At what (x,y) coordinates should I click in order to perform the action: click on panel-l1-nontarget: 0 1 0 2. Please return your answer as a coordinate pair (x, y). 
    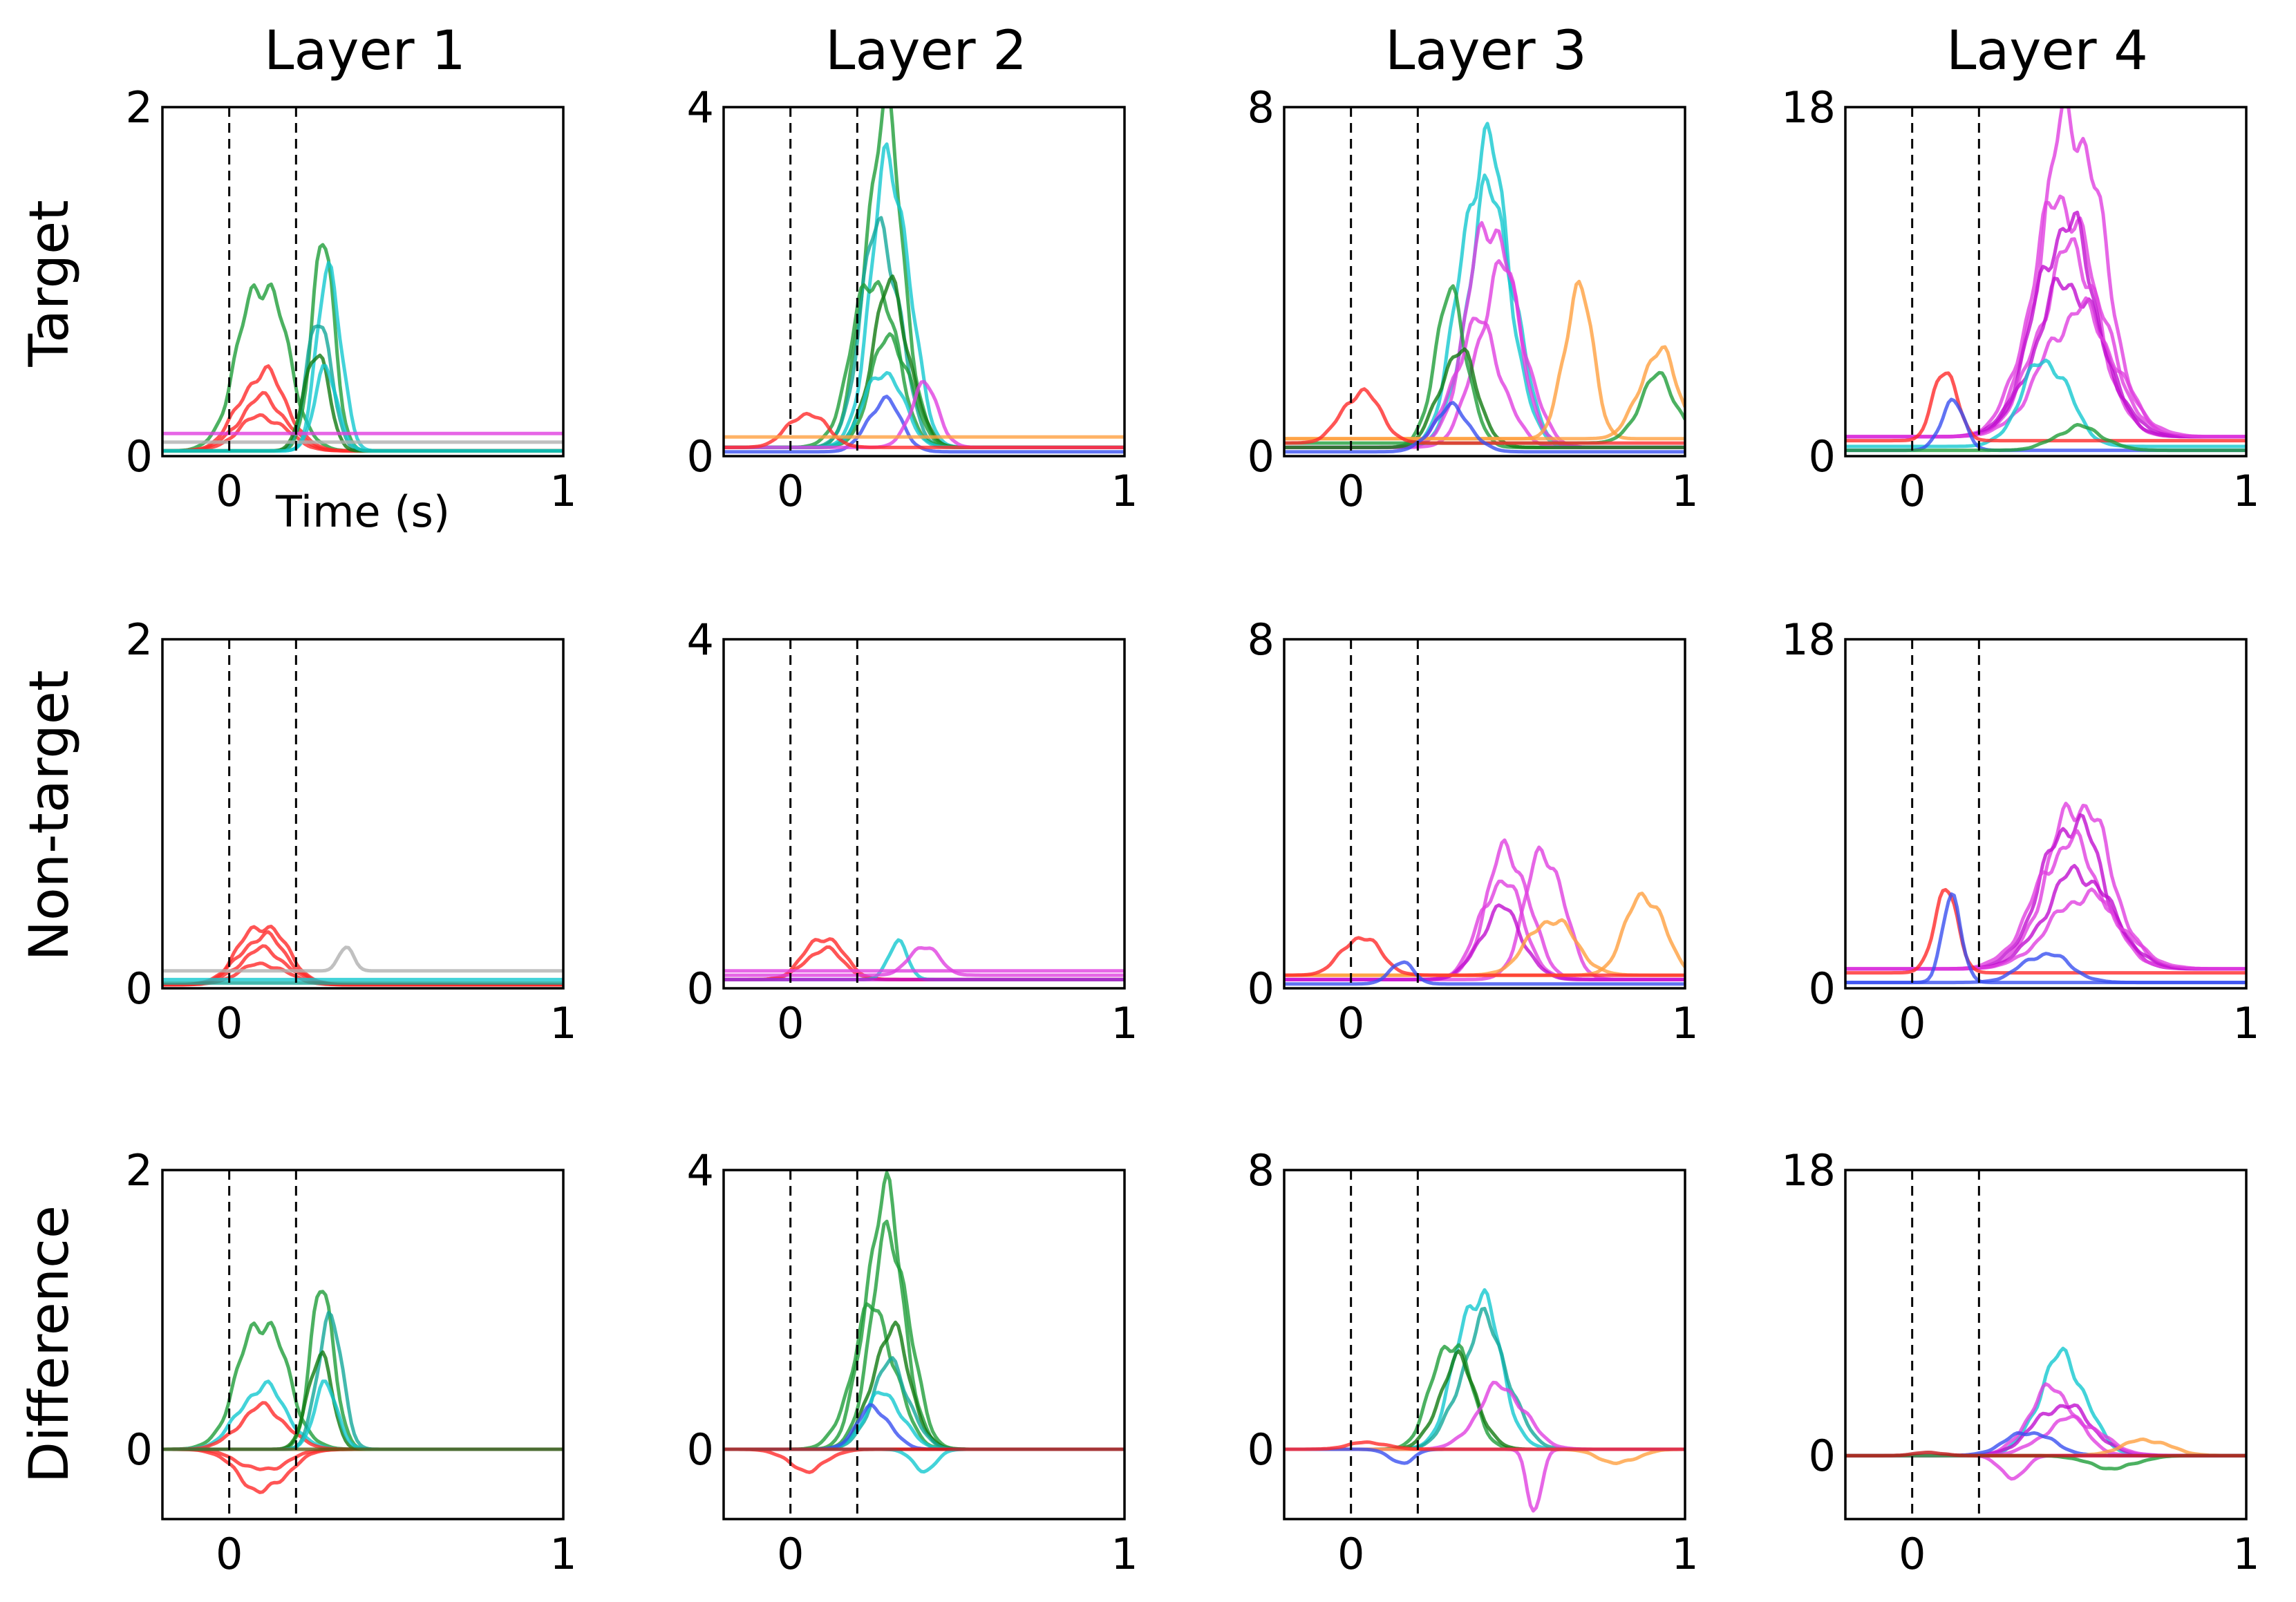
    Looking at the image, I should click on (352, 831).